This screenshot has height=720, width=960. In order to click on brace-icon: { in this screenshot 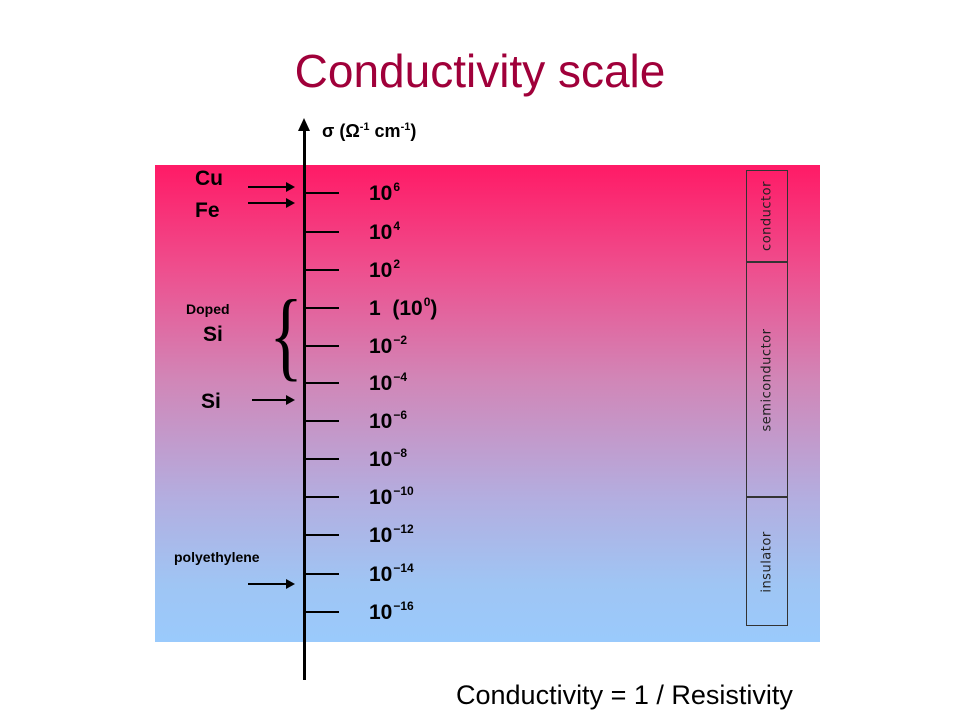, I will do `click(286, 334)`.